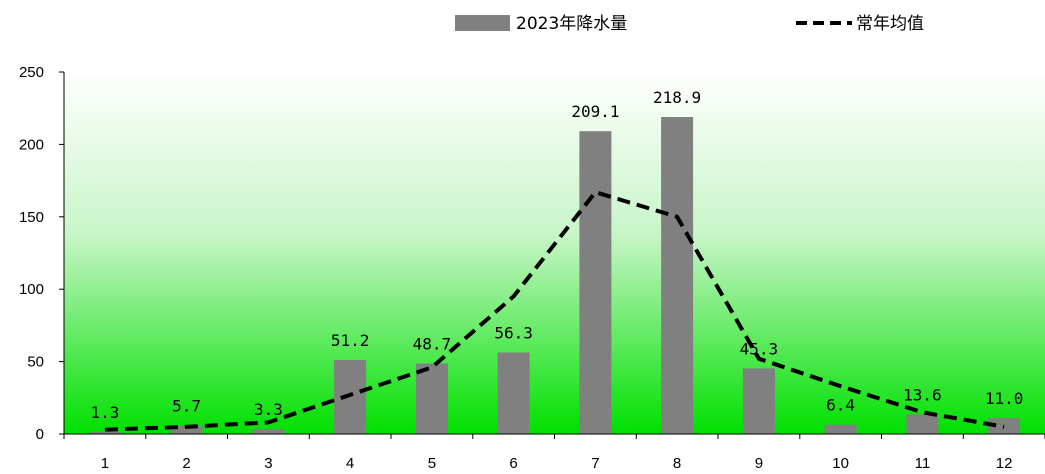 The height and width of the screenshot is (474, 1045). What do you see at coordinates (1004, 398) in the screenshot?
I see `data-label-12: 11.0` at bounding box center [1004, 398].